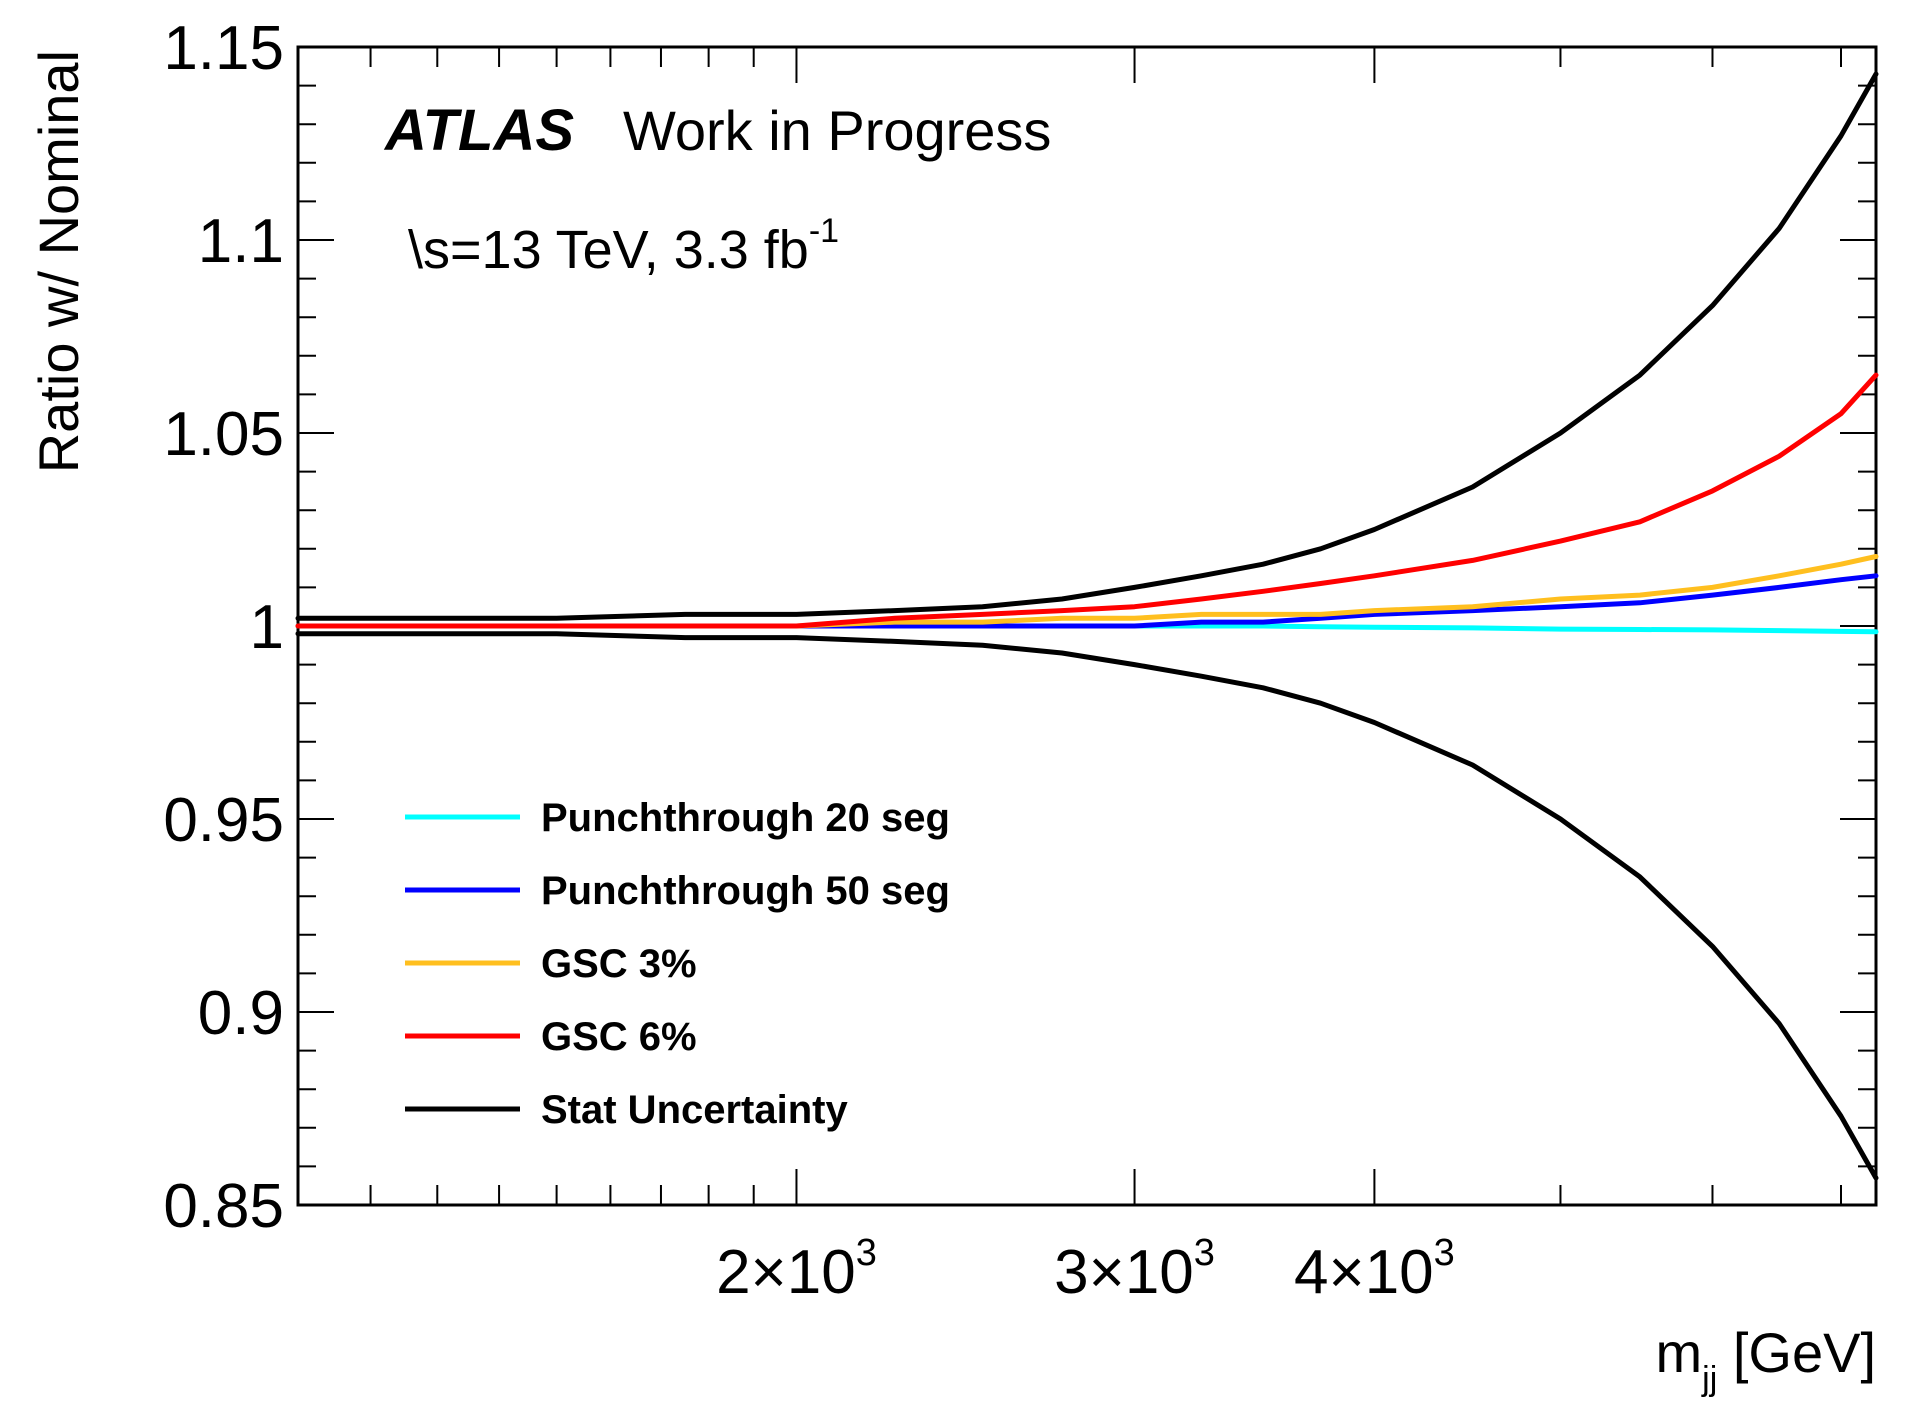 This screenshot has width=1908, height=1414. Describe the element at coordinates (267, 627) in the screenshot. I see `y-tick-label: 1` at that location.